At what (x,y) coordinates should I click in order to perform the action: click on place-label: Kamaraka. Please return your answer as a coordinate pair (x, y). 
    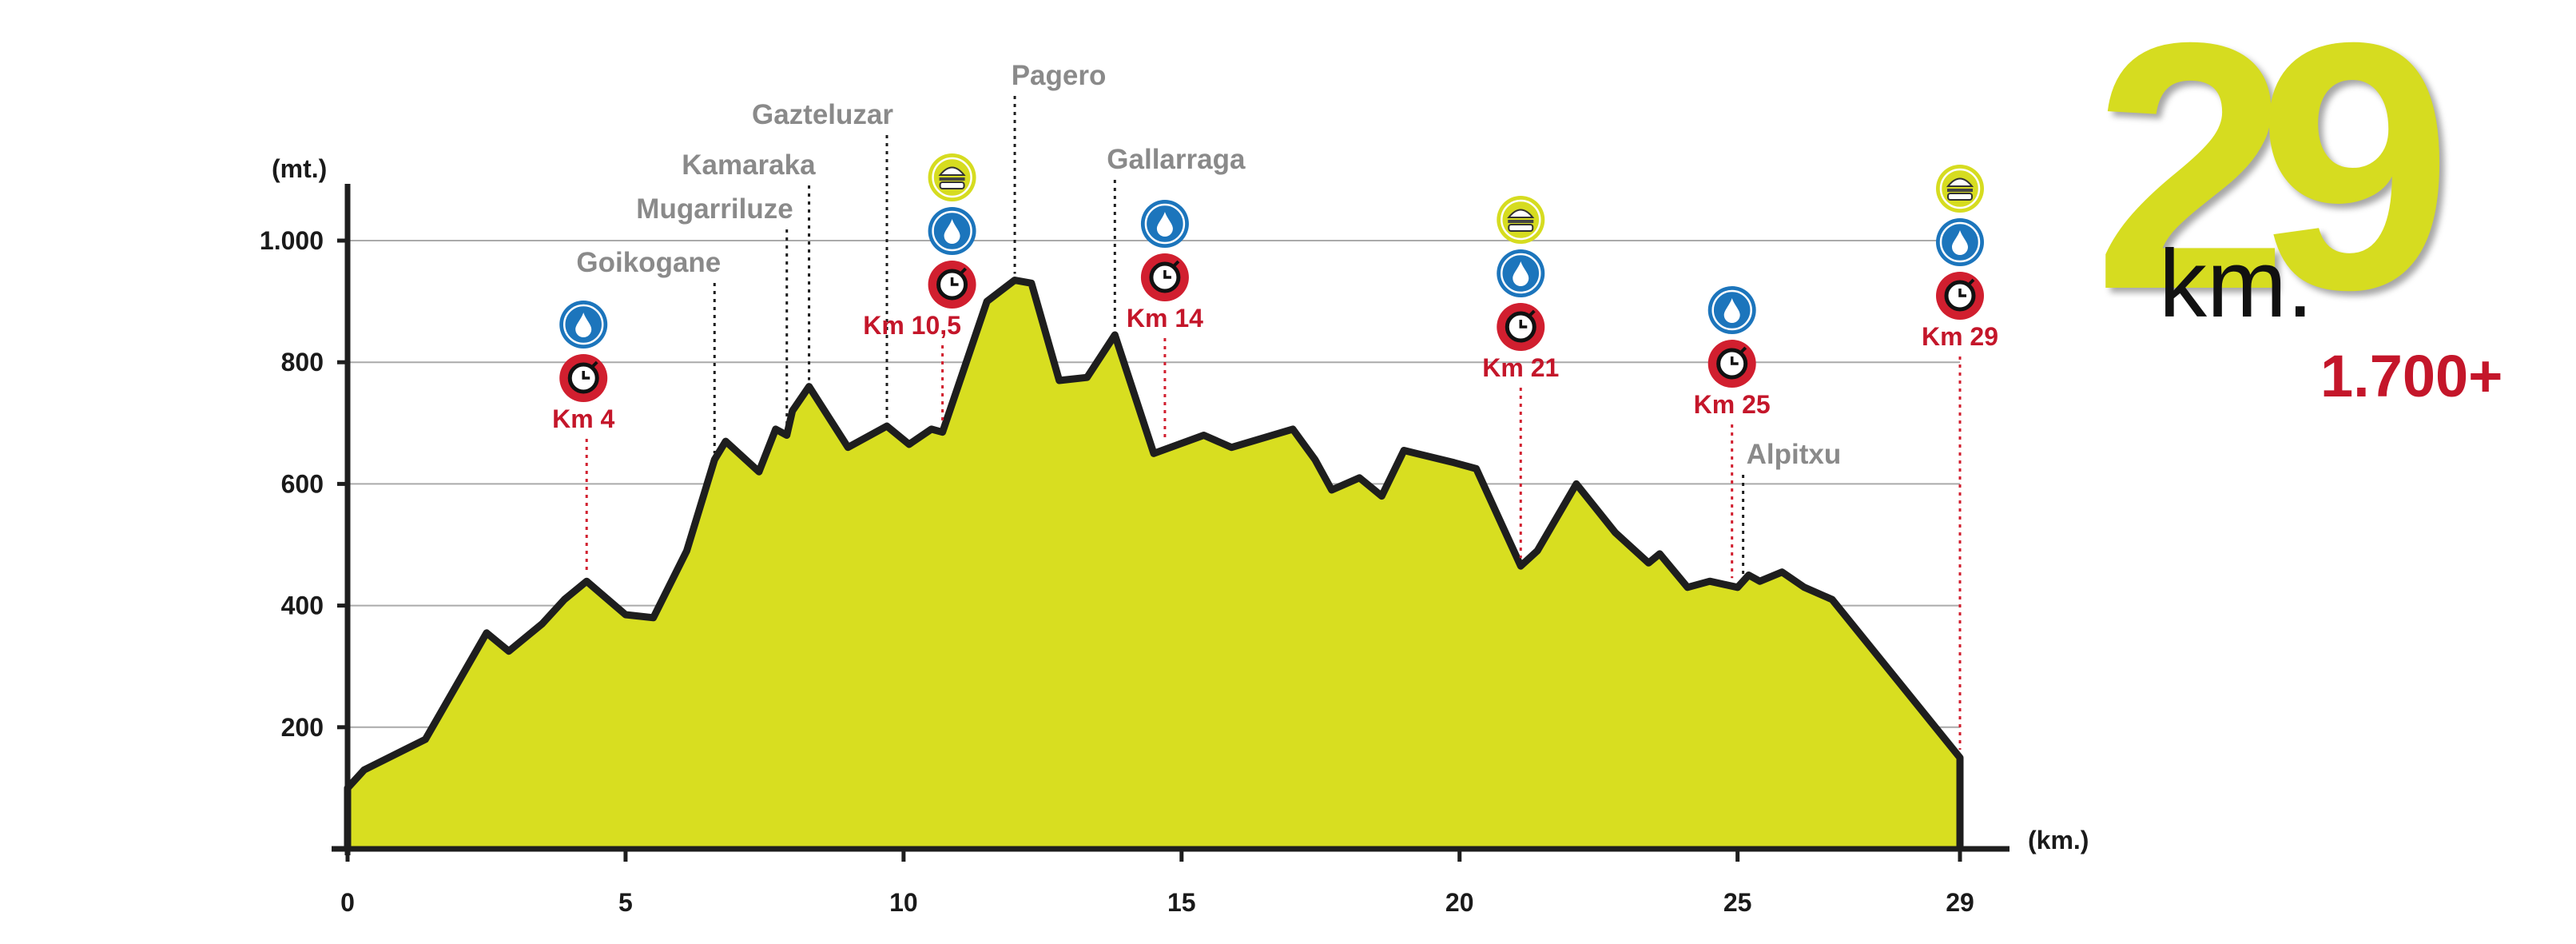
    Looking at the image, I should click on (749, 165).